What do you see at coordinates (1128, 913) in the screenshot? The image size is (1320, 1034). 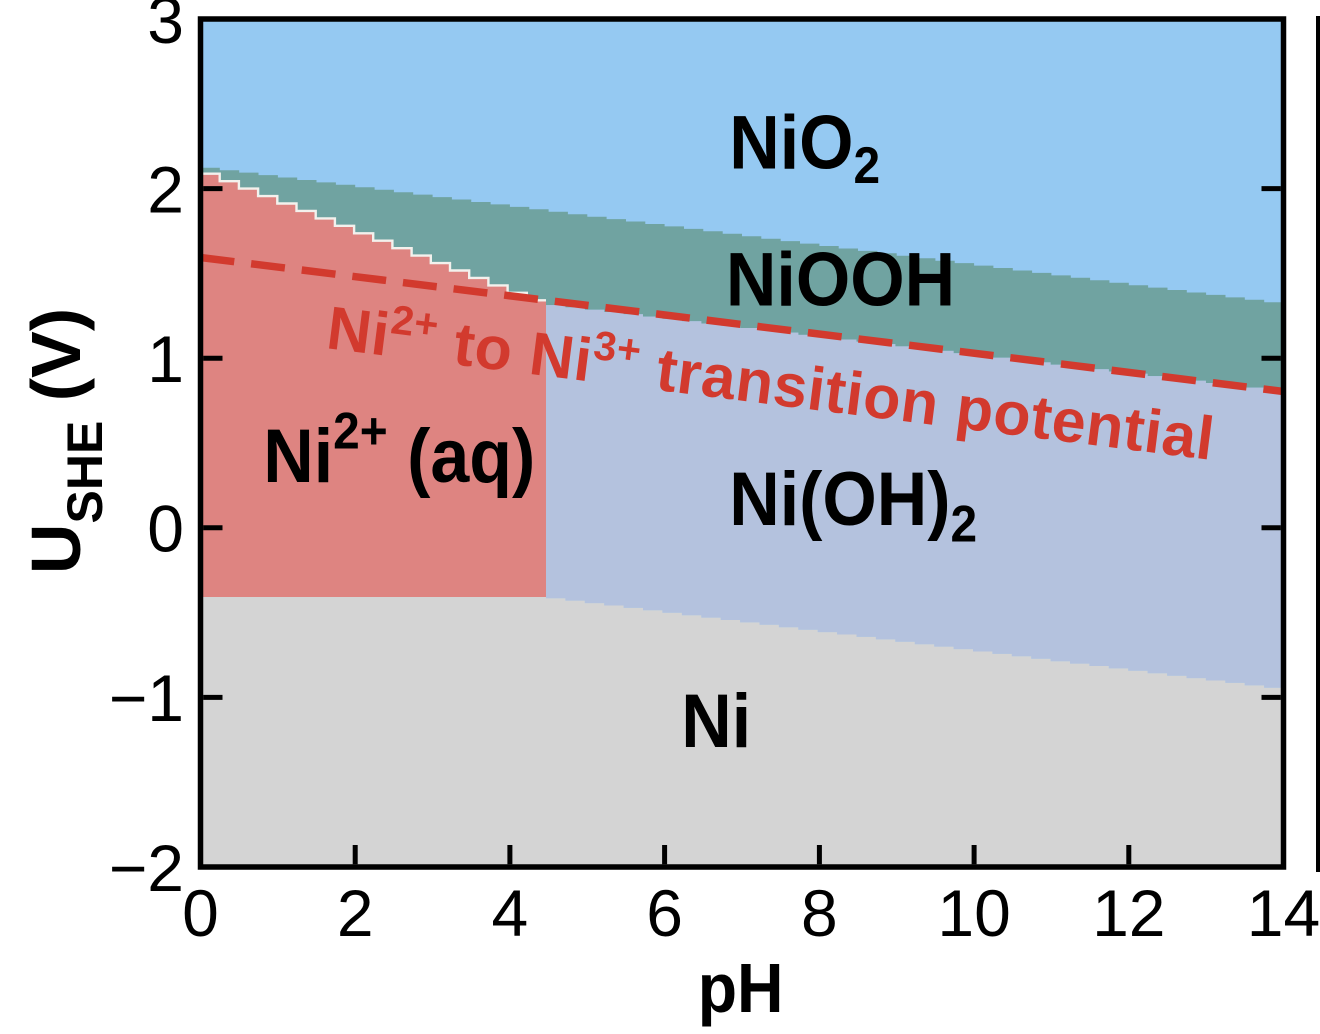 I see `svg-text: 12` at bounding box center [1128, 913].